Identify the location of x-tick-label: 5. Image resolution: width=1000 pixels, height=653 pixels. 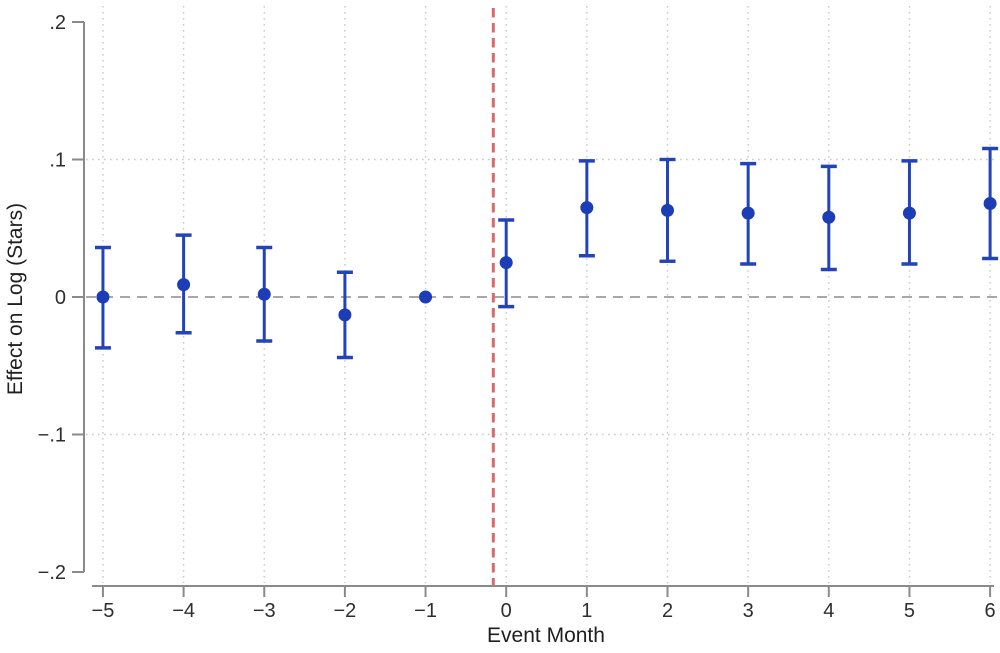
(909, 611).